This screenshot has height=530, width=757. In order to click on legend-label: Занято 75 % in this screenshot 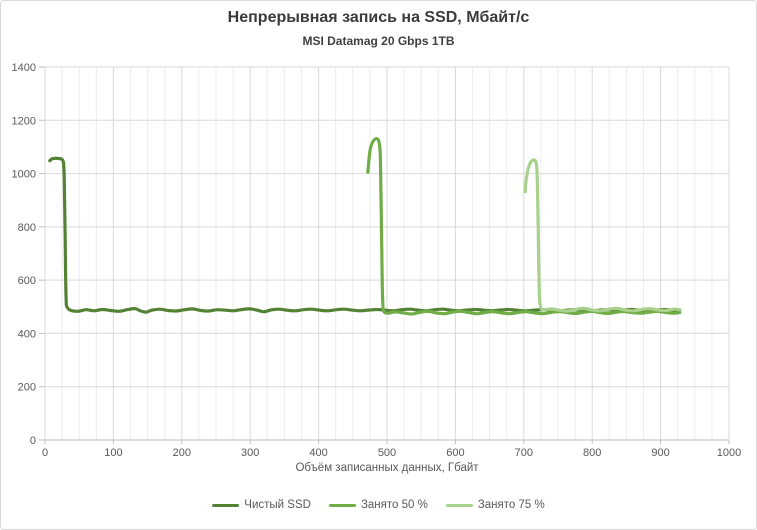, I will do `click(511, 505)`.